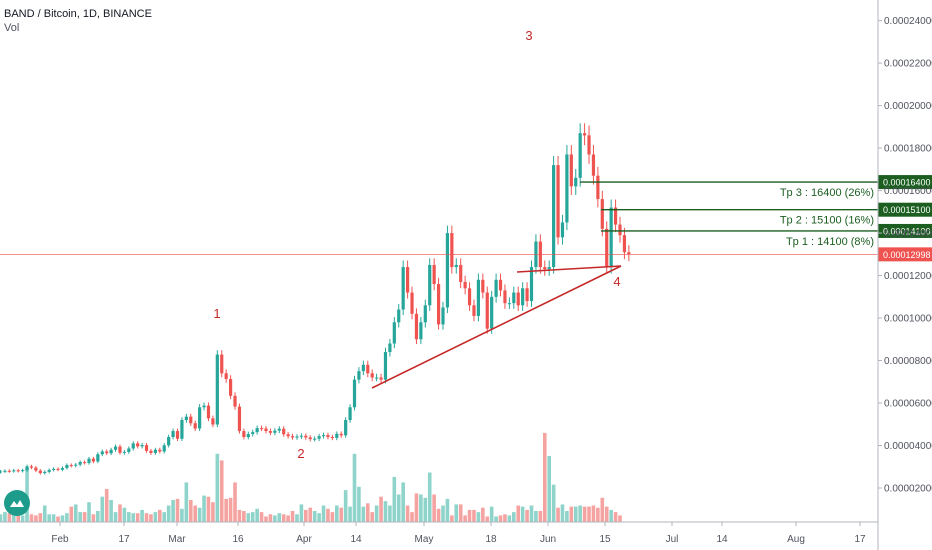 The height and width of the screenshot is (550, 932). Describe the element at coordinates (908, 361) in the screenshot. I see `y-tick-label: 0.00008000` at that location.